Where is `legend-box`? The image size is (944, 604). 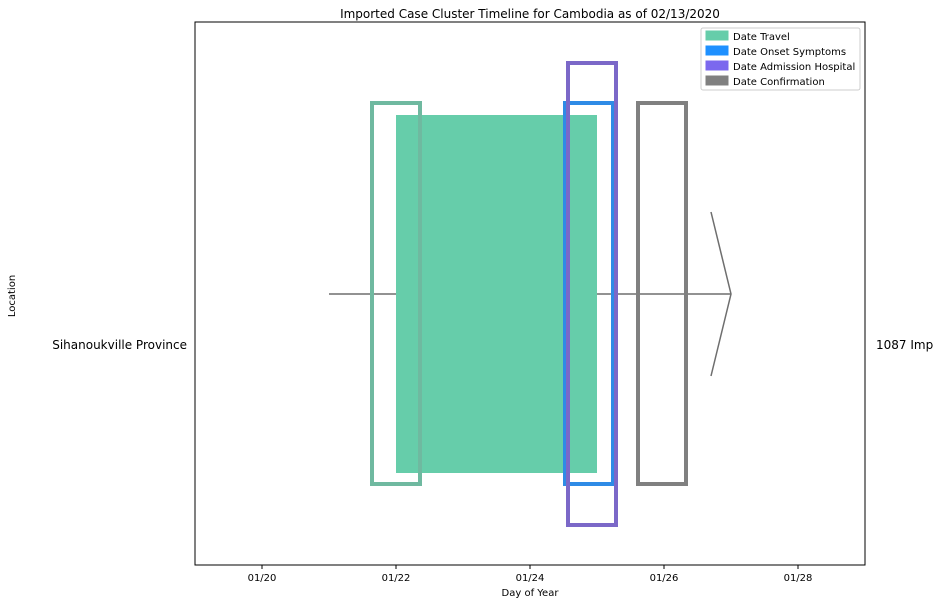
legend-box is located at coordinates (780, 59).